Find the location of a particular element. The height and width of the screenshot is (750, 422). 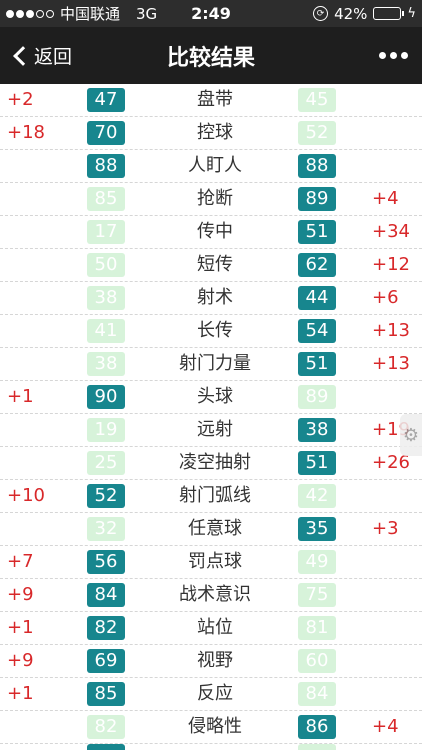

attribute-label: 抢断 is located at coordinates (215, 198).